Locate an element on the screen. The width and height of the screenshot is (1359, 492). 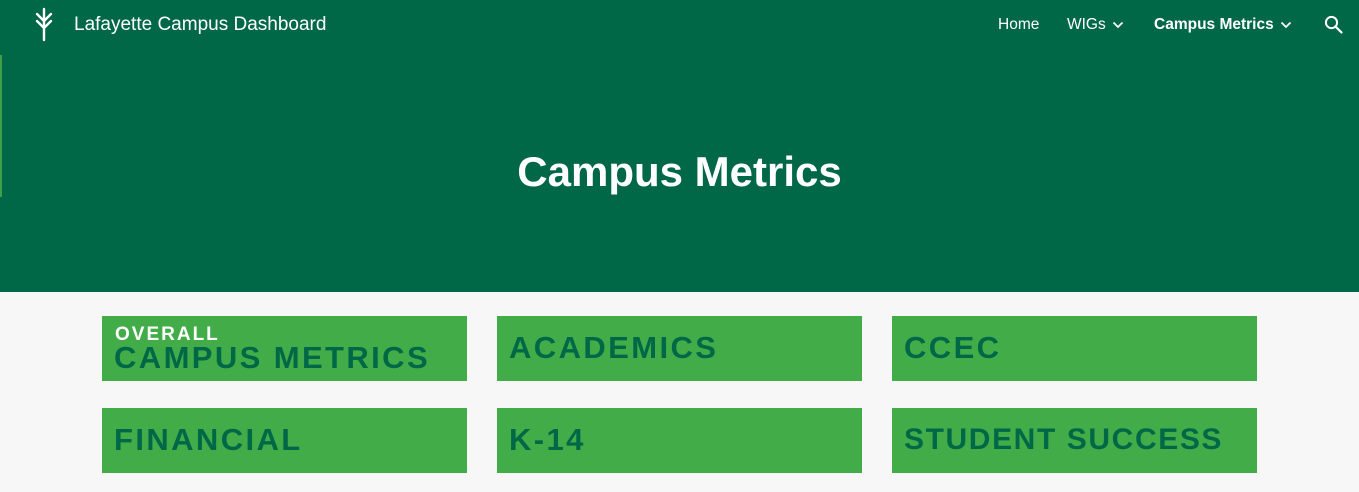
wheat-sprout-icon is located at coordinates (44, 24).